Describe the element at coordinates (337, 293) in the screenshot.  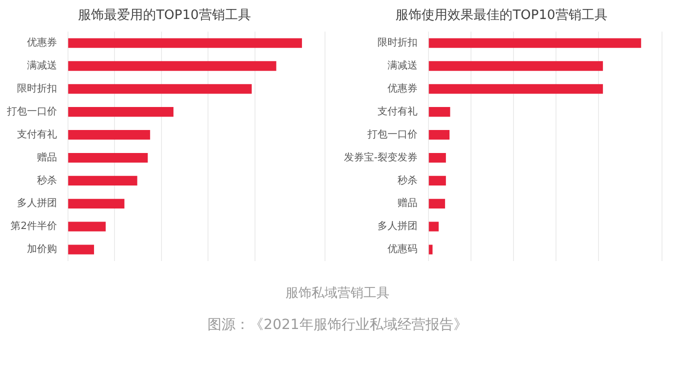
I see `text: 服饰私域营销工具` at that location.